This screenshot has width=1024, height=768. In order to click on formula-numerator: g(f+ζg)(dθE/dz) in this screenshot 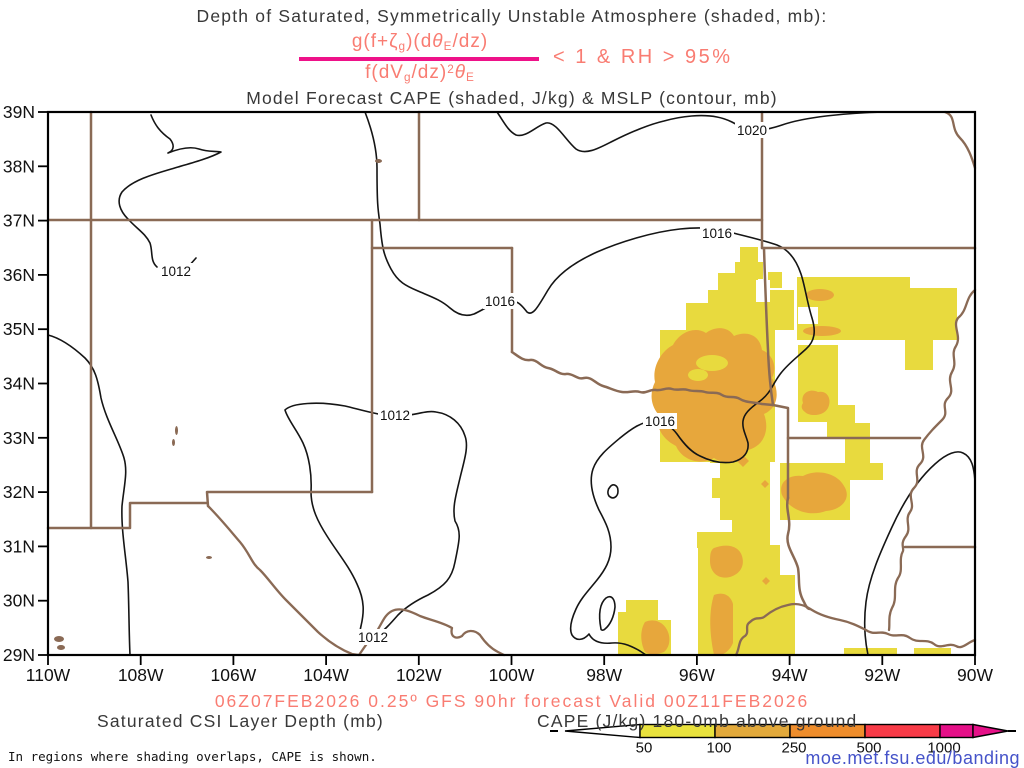, I will do `click(420, 42)`.